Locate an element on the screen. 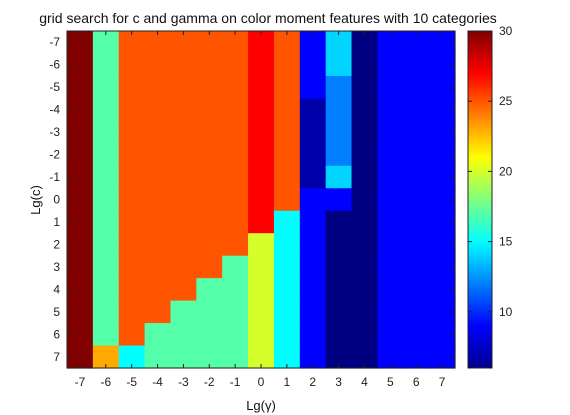  y-tick-label: -1 is located at coordinates (54, 177).